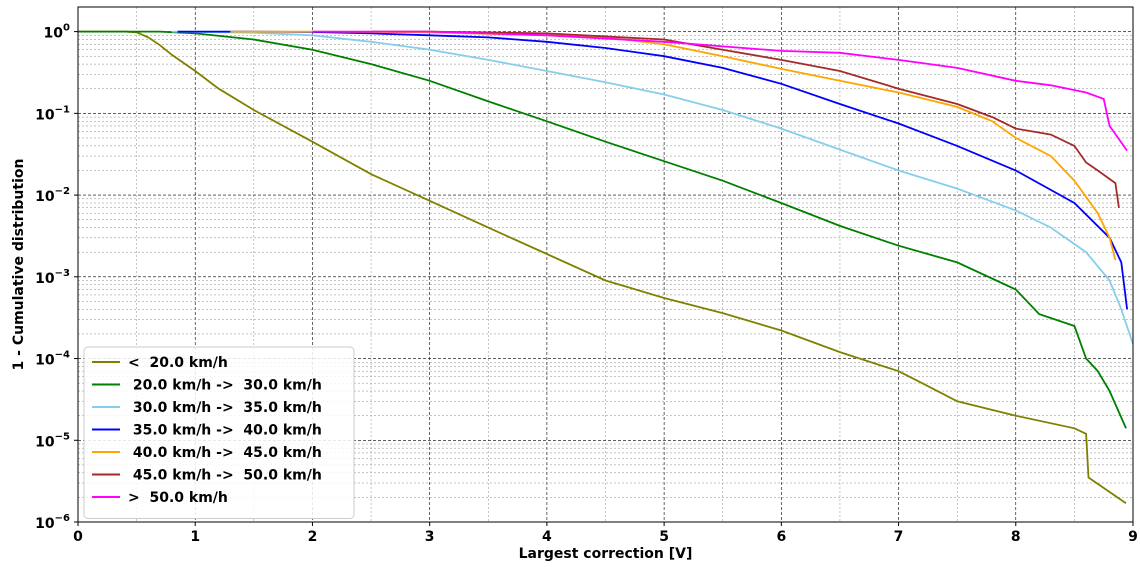 This screenshot has height=567, width=1140. What do you see at coordinates (66, 28) in the screenshot?
I see `y-tick-exponent: 0` at bounding box center [66, 28].